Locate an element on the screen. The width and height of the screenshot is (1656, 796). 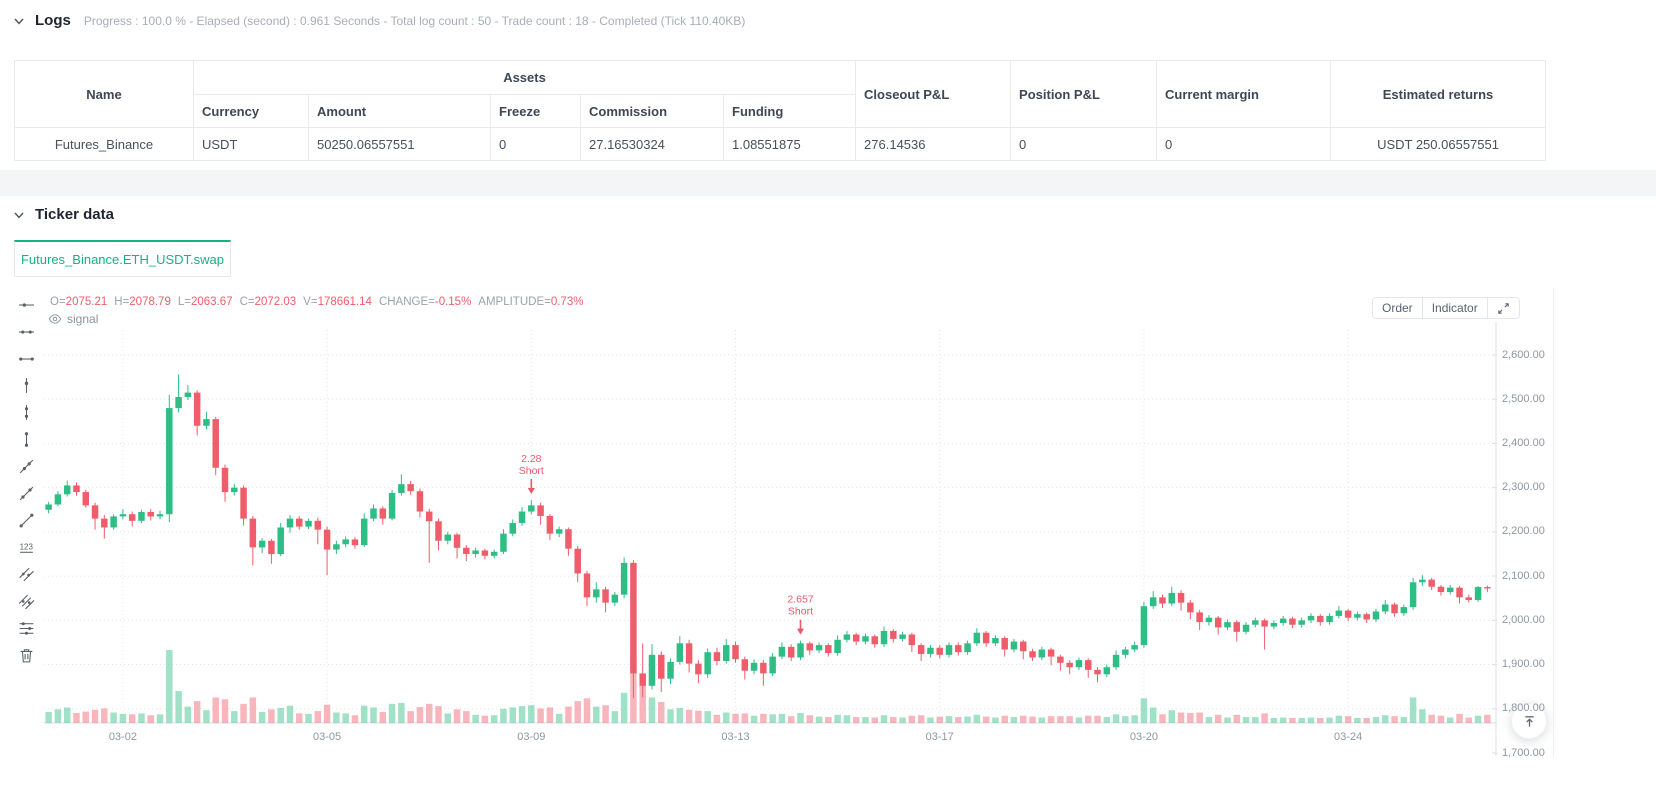
y-axis-label: 2,200.00 is located at coordinates (1523, 531).